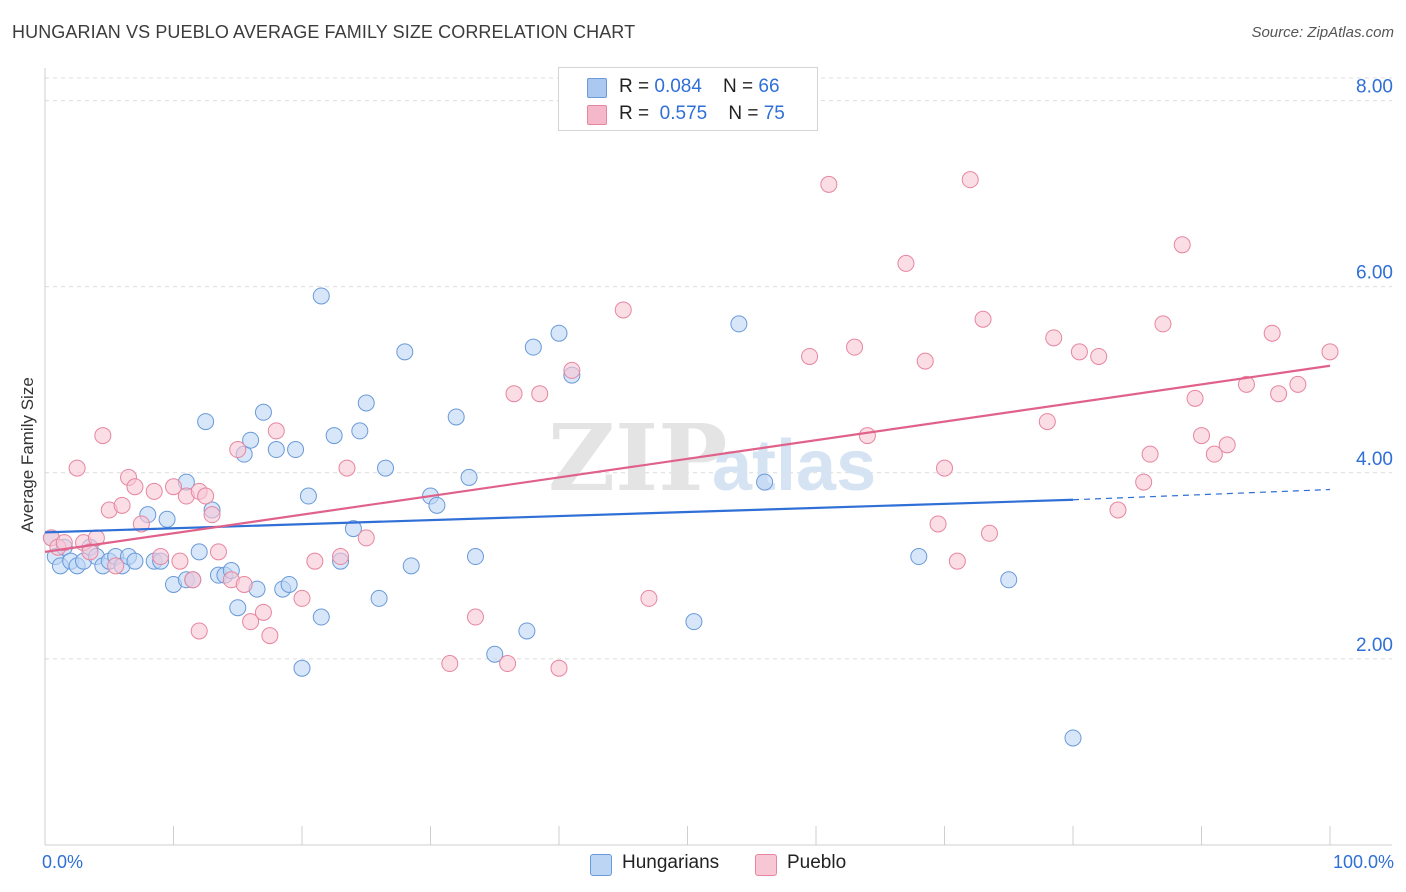  What do you see at coordinates (1374, 273) in the screenshot?
I see `y-tick-label: 6.00` at bounding box center [1374, 273].